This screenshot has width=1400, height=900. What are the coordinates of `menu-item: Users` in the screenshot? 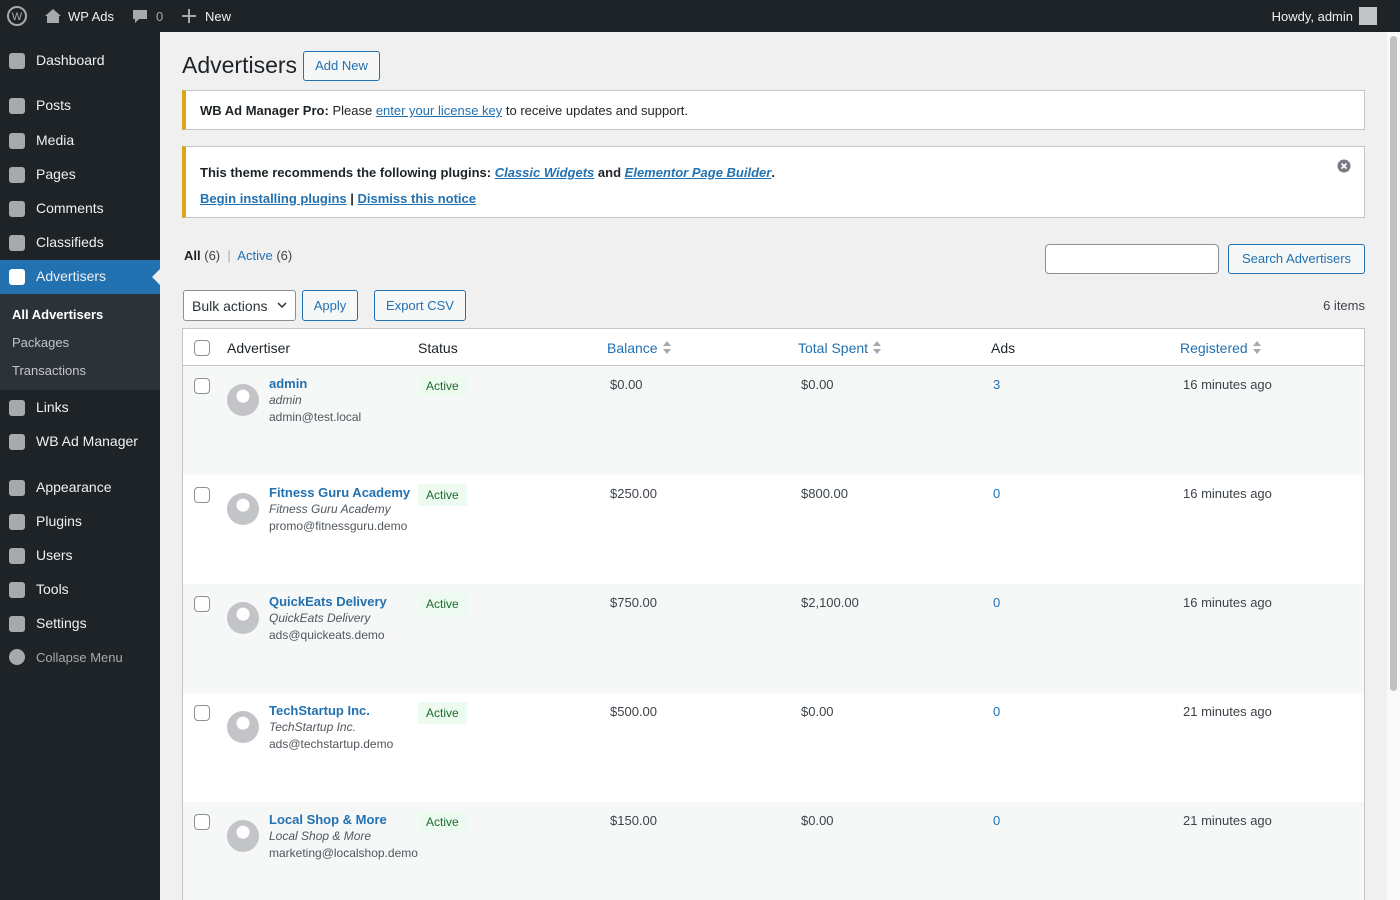 It's located at (54, 555).